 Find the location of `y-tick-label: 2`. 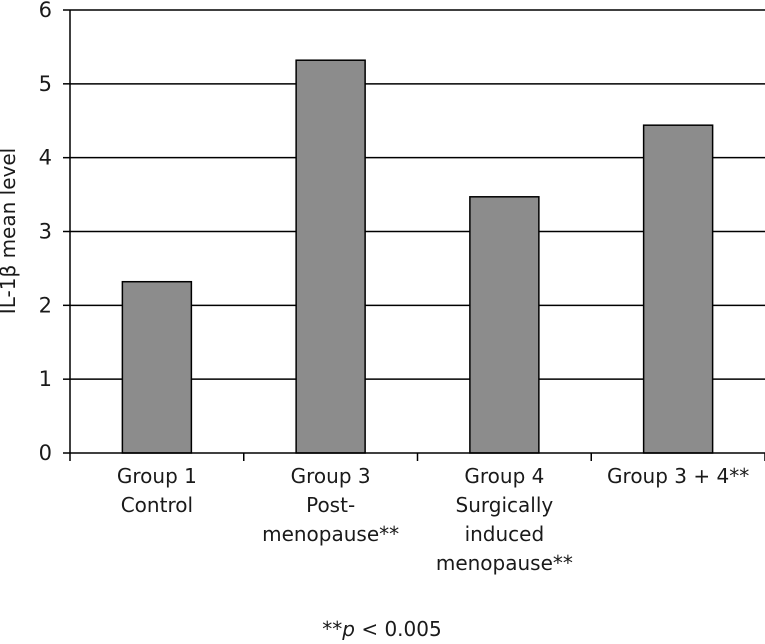

y-tick-label: 2 is located at coordinates (45, 305).